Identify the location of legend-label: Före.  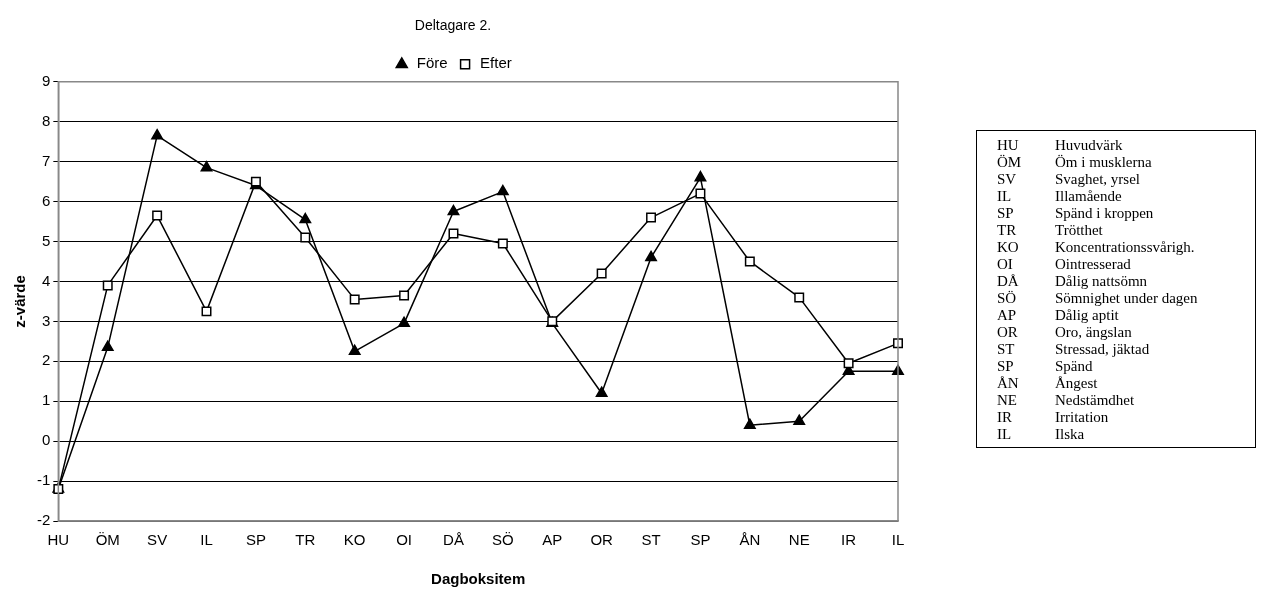
(432, 63).